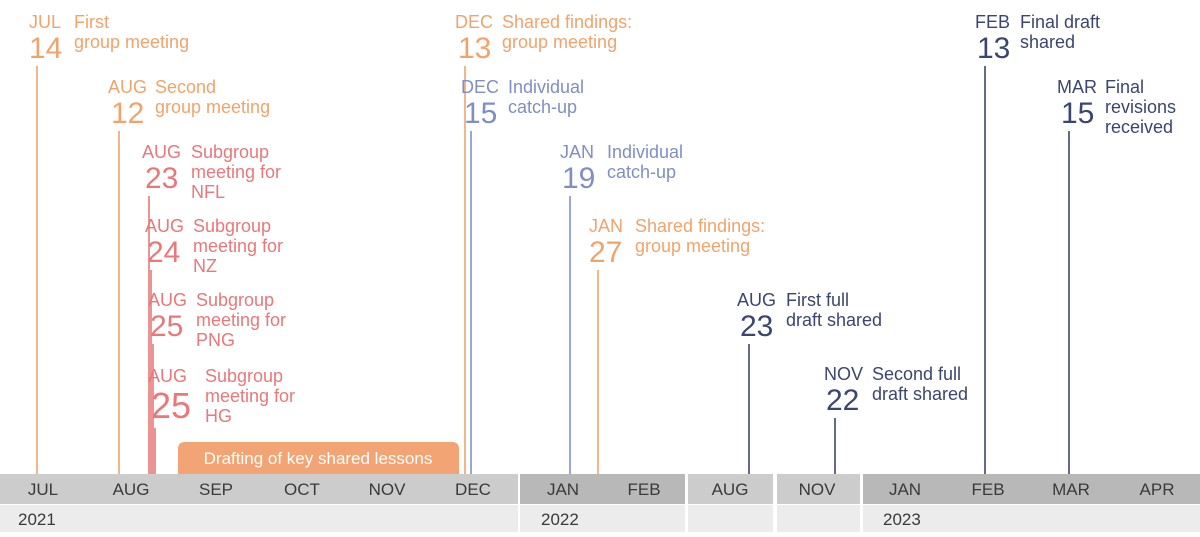 Image resolution: width=1200 pixels, height=537 pixels. What do you see at coordinates (163, 252) in the screenshot?
I see `event-day: 24` at bounding box center [163, 252].